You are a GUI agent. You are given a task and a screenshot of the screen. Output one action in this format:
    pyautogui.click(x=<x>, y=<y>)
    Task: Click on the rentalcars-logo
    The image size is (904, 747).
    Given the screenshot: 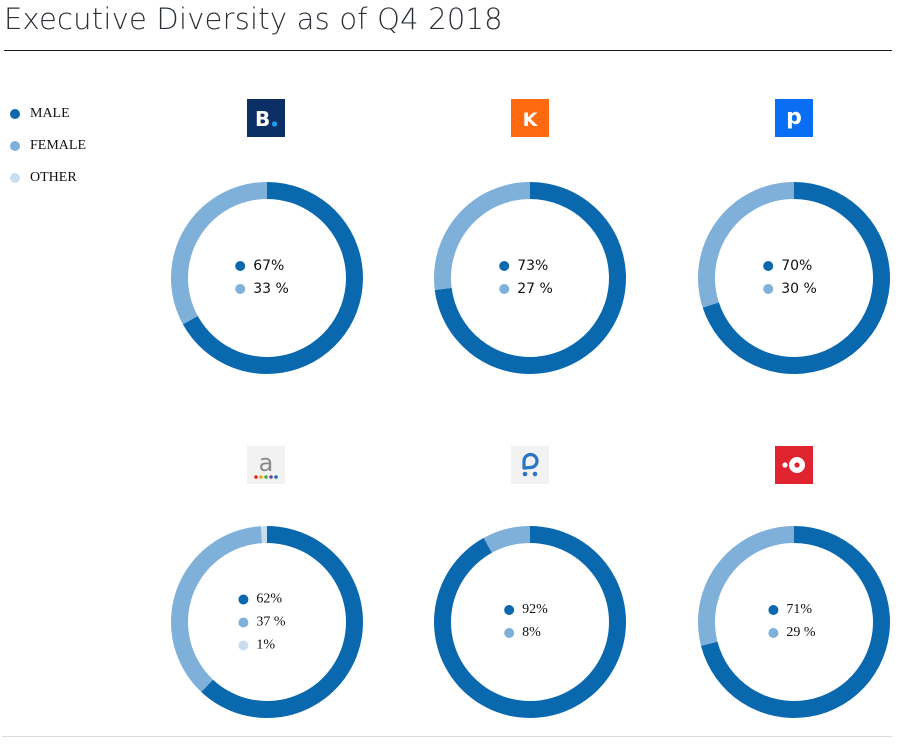 What is the action you would take?
    pyautogui.click(x=530, y=465)
    